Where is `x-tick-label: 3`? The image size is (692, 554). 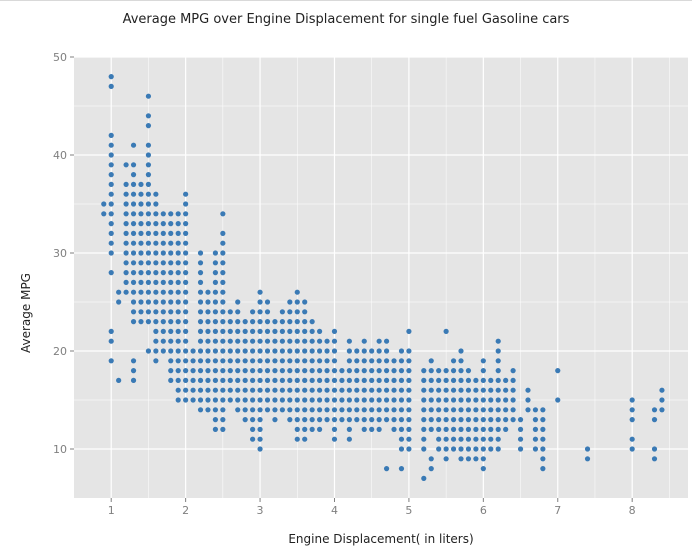
x-tick-label: 3 is located at coordinates (260, 510).